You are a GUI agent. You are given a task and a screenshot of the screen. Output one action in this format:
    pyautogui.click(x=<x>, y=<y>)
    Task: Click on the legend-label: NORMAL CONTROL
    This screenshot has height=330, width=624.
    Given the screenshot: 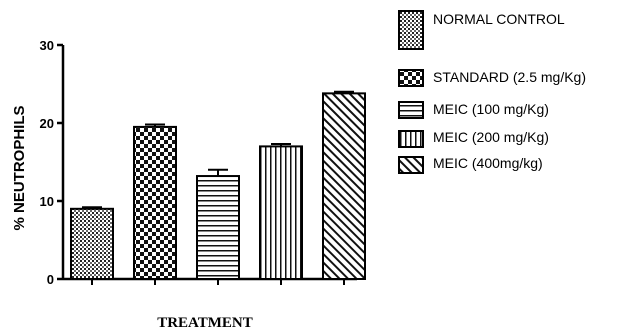 What is the action you would take?
    pyautogui.click(x=499, y=19)
    